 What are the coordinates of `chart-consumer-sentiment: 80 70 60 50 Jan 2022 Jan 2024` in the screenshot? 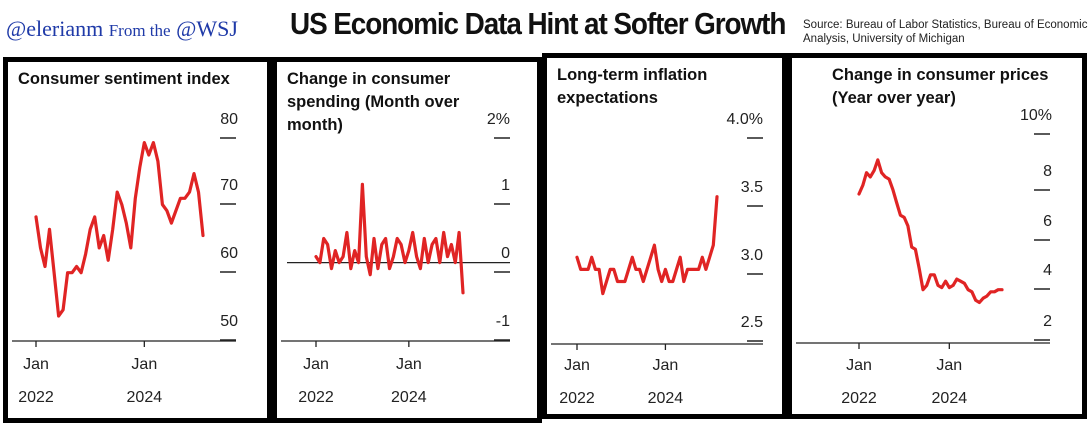 It's located at (125, 258).